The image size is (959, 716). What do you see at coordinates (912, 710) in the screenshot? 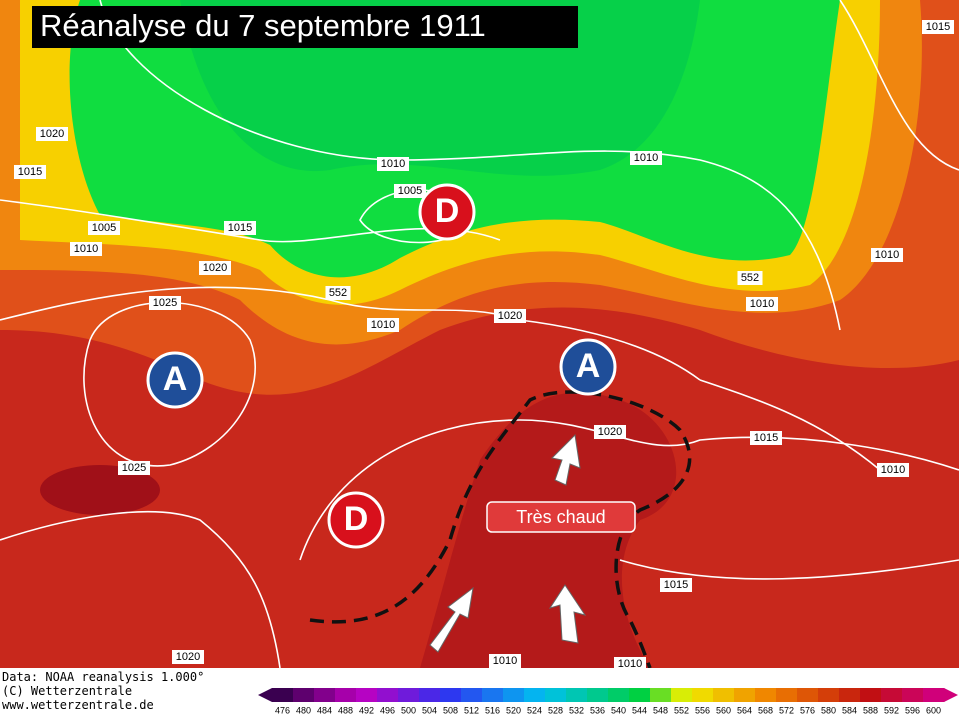
I see `scale-label: 596` at bounding box center [912, 710].